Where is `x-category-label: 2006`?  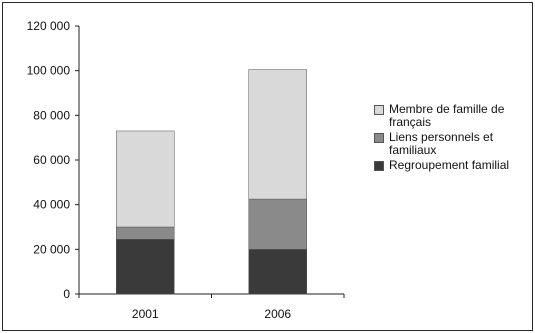
x-category-label: 2006 is located at coordinates (277, 314).